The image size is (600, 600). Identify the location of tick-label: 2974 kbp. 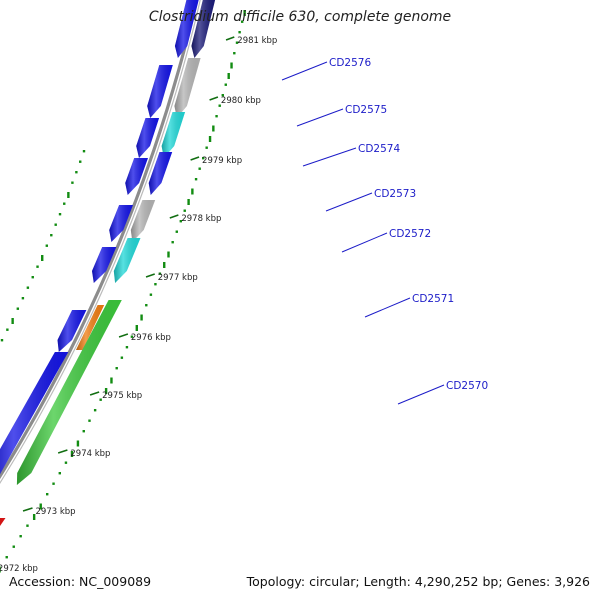
(90, 454).